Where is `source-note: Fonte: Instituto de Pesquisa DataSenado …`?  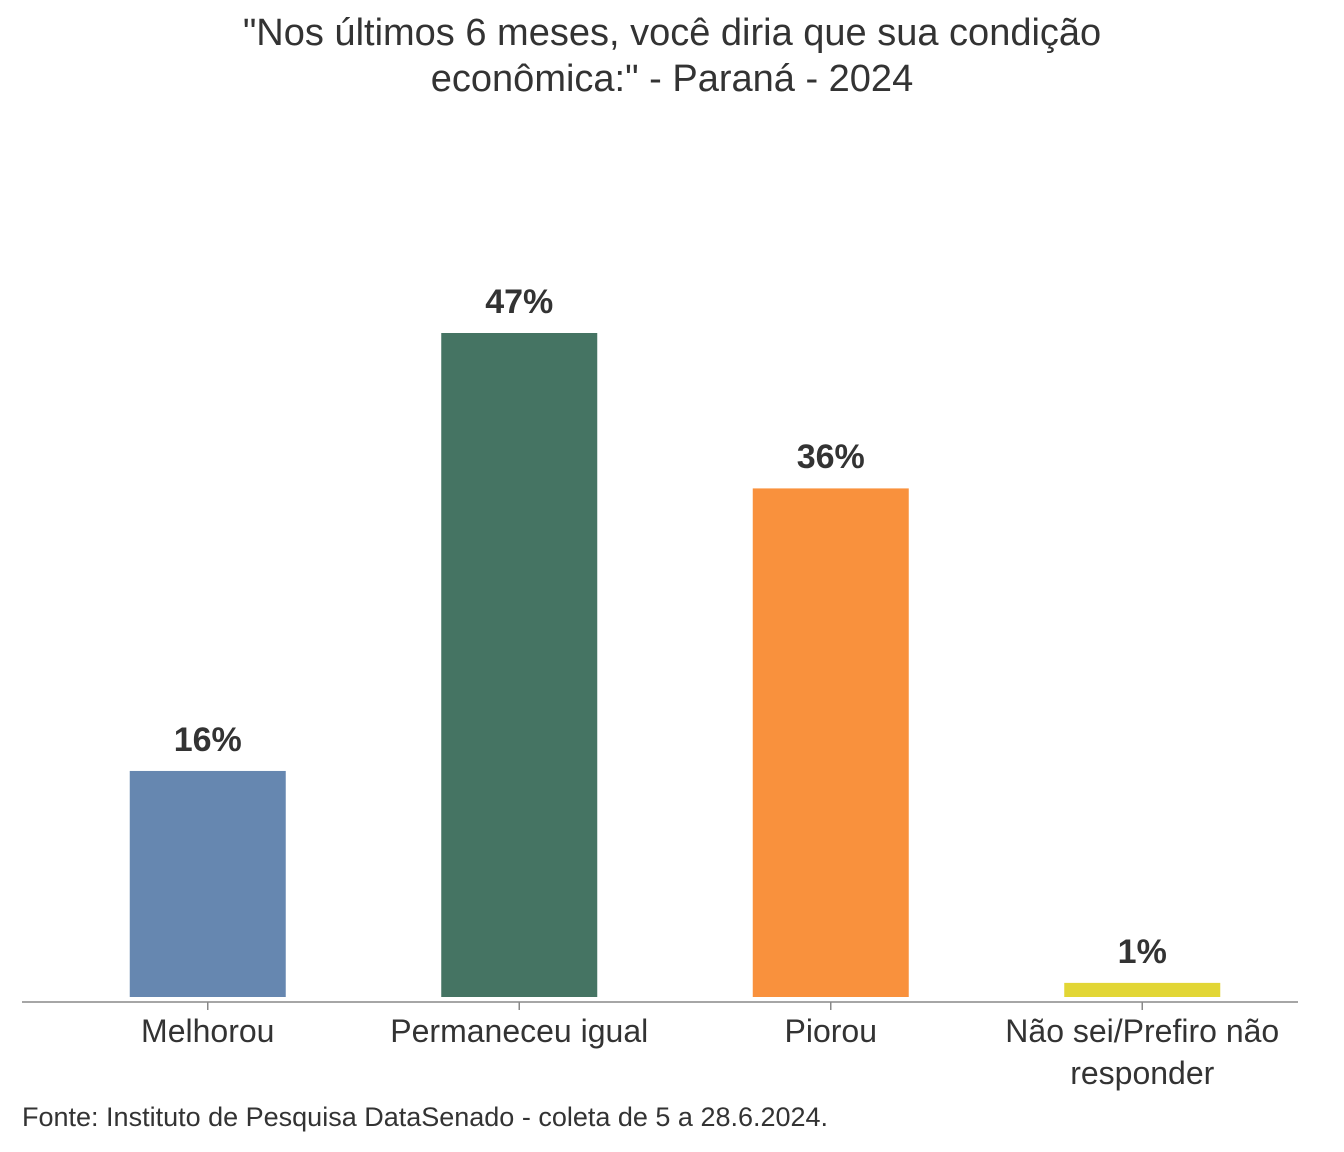 source-note: Fonte: Instituto de Pesquisa DataSenado … is located at coordinates (425, 1117).